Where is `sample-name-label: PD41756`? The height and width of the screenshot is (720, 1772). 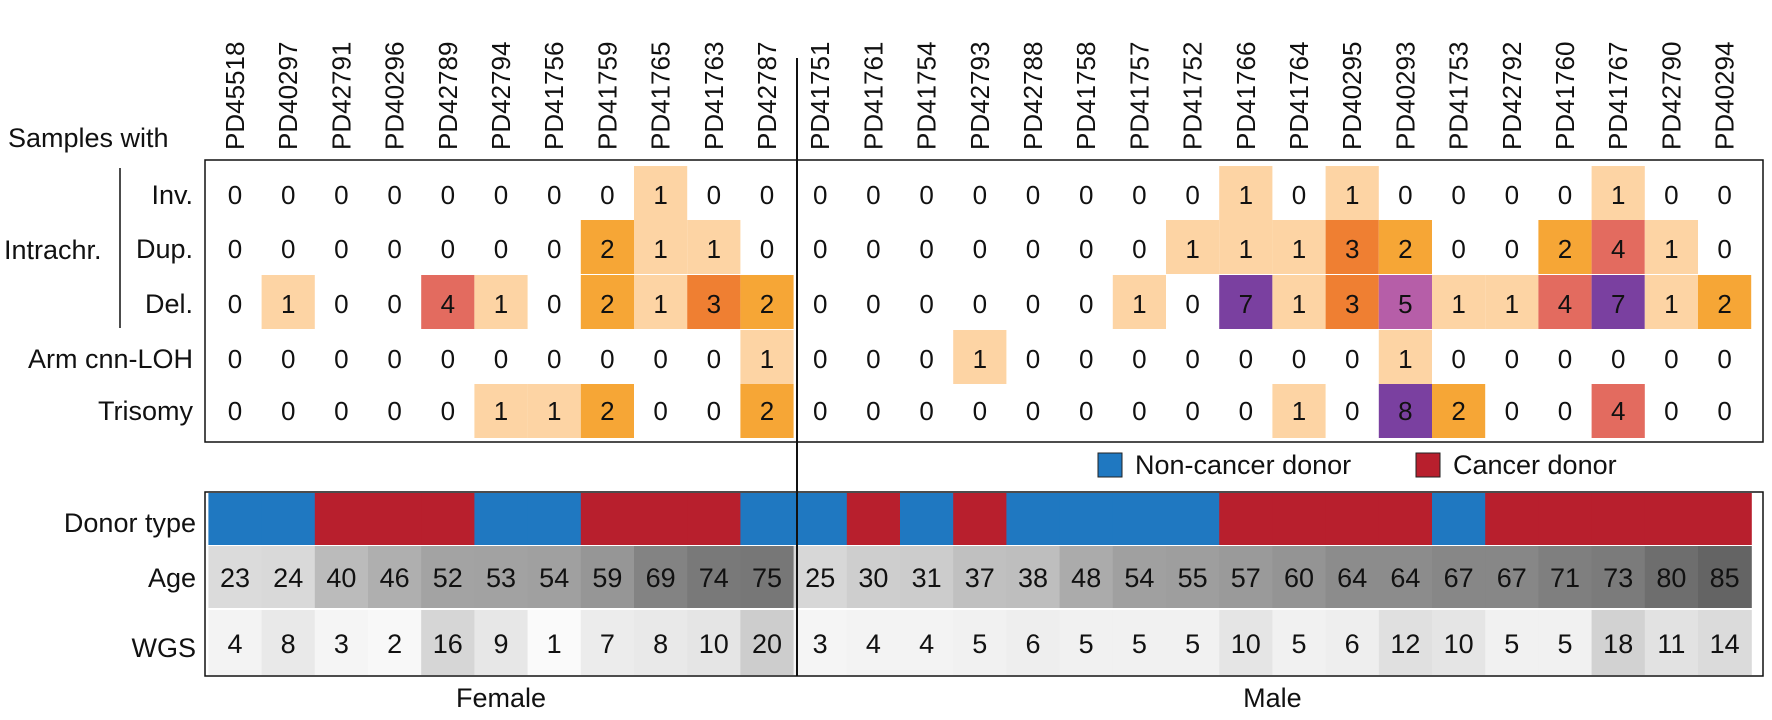 sample-name-label: PD41756 is located at coordinates (554, 96).